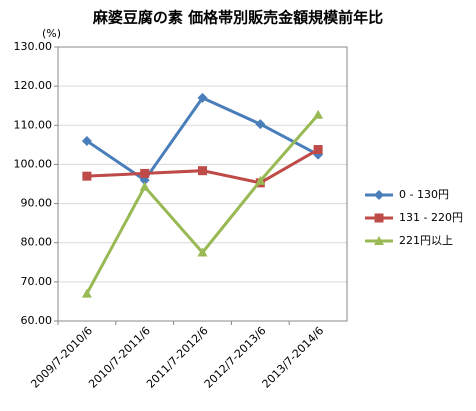 The width and height of the screenshot is (476, 411). Describe the element at coordinates (431, 217) in the screenshot. I see `legend-label: 131 - 220円` at that location.